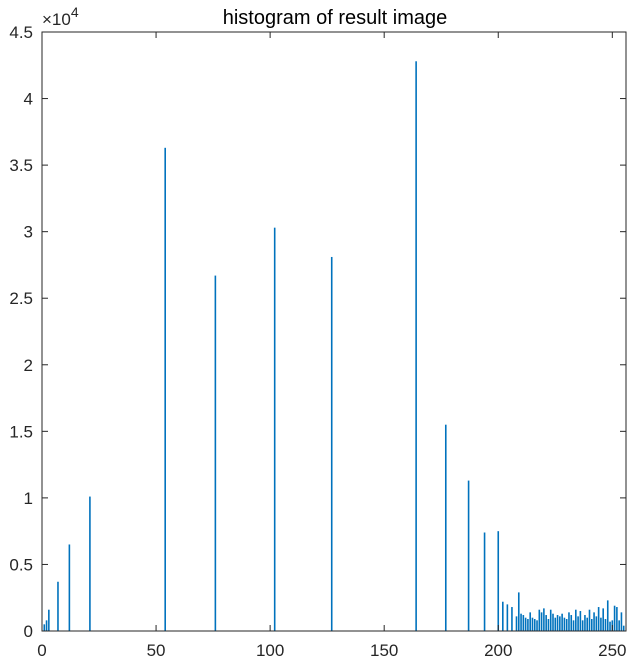 This screenshot has height=660, width=630. I want to click on chart-title: histogram of result image, so click(335, 18).